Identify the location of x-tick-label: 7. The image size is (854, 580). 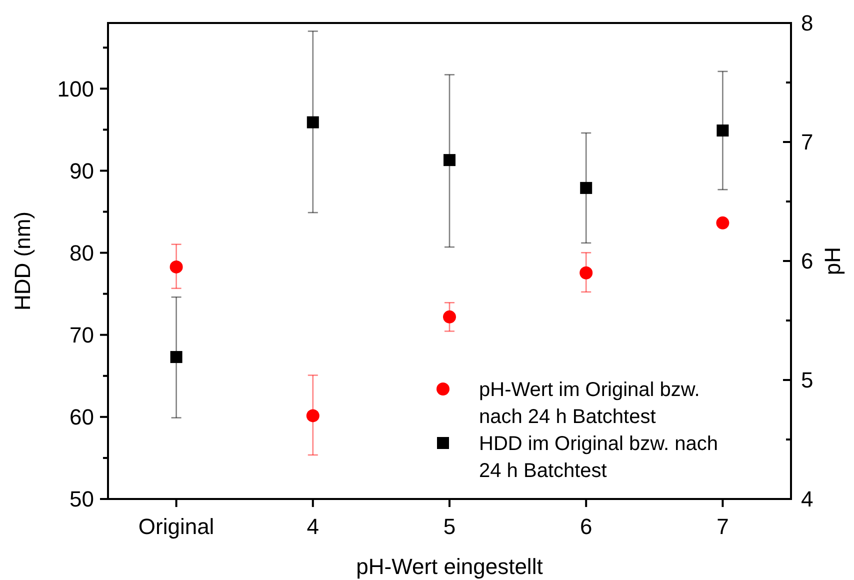
(722, 526).